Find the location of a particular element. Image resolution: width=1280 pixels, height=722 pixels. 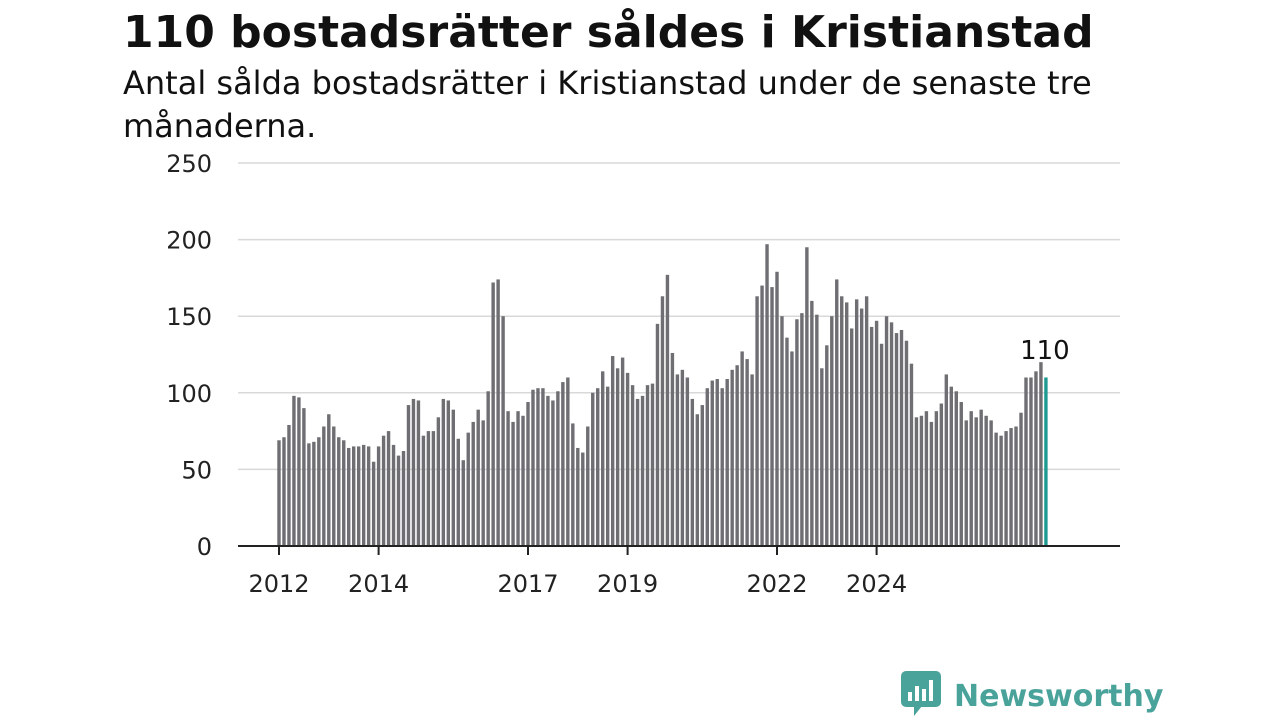

x-tick-label: 2024 is located at coordinates (876, 584).